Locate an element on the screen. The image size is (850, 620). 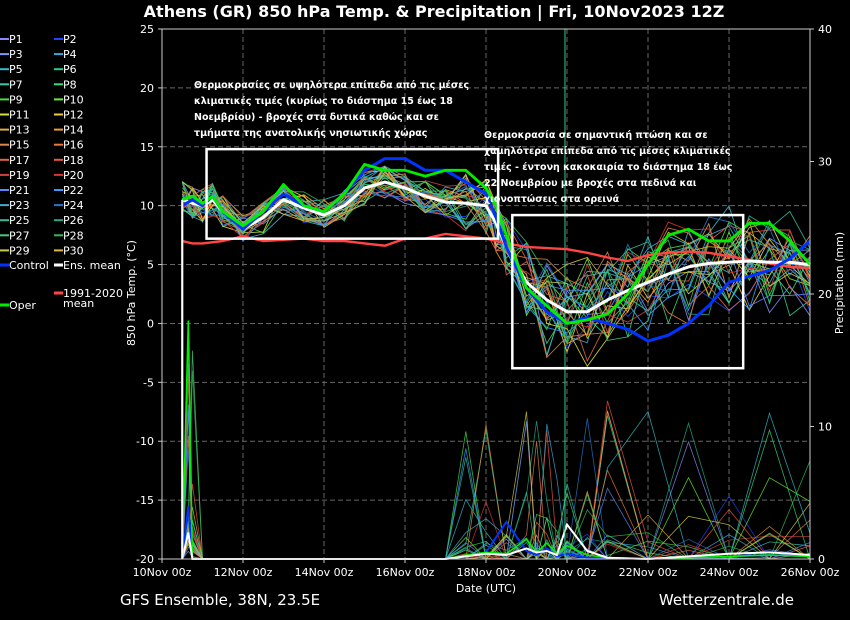
legend-label: P15 is located at coordinates (19, 145).